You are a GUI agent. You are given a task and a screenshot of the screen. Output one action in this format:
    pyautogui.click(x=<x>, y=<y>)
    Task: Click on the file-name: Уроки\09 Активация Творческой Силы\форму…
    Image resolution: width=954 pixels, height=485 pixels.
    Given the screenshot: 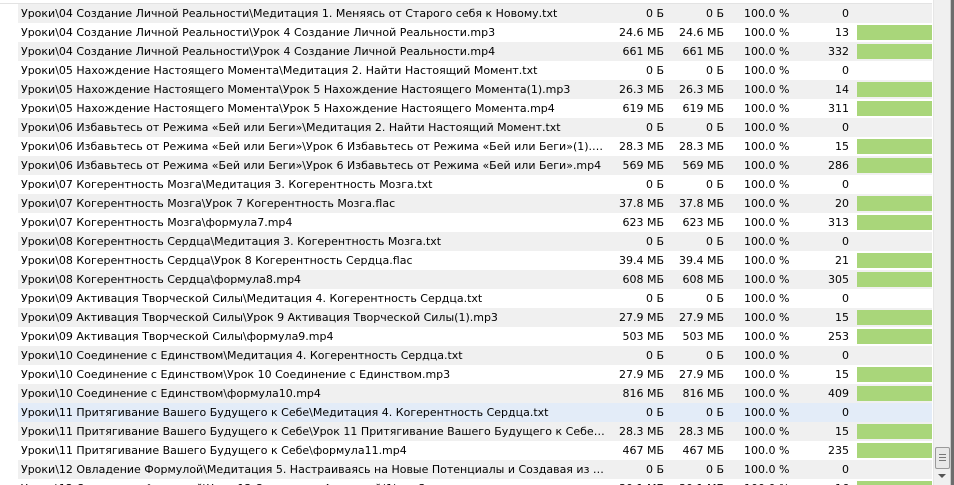 What is the action you would take?
    pyautogui.click(x=177, y=336)
    